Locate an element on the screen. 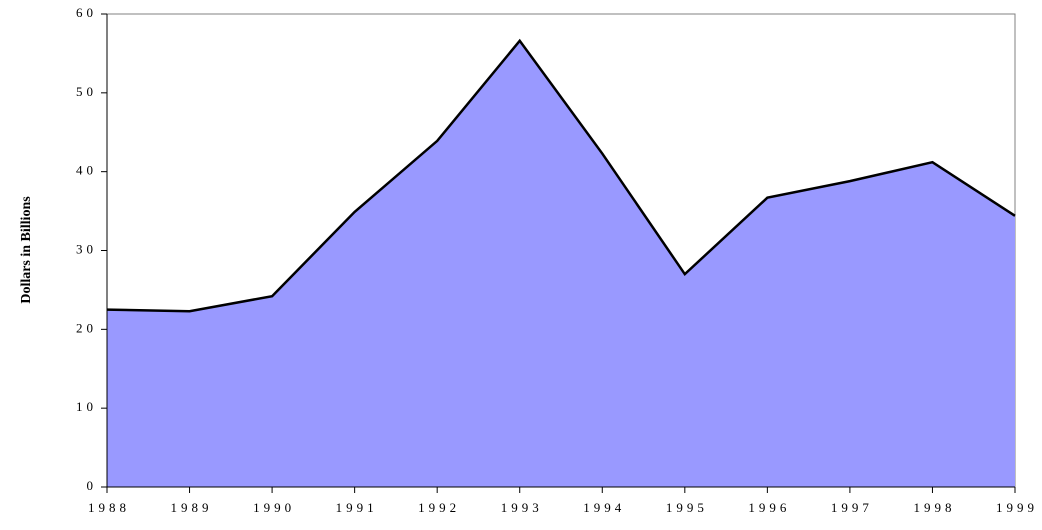 The height and width of the screenshot is (530, 1042). x-tick-label: 1996 is located at coordinates (769, 507).